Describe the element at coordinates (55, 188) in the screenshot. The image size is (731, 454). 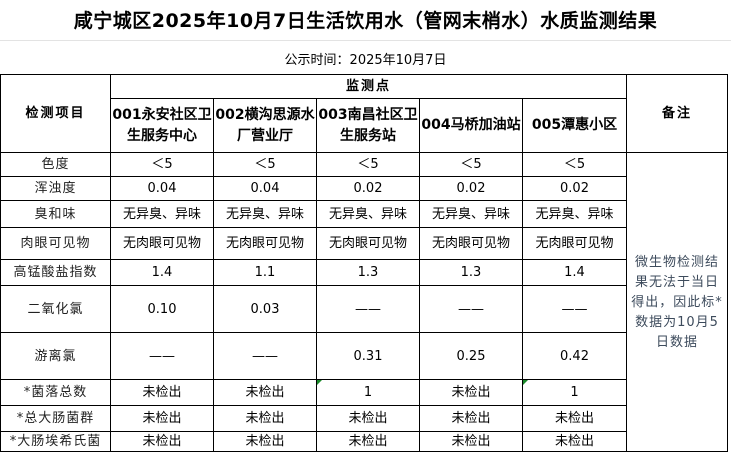
I see `item-label: 浑浊度` at that location.